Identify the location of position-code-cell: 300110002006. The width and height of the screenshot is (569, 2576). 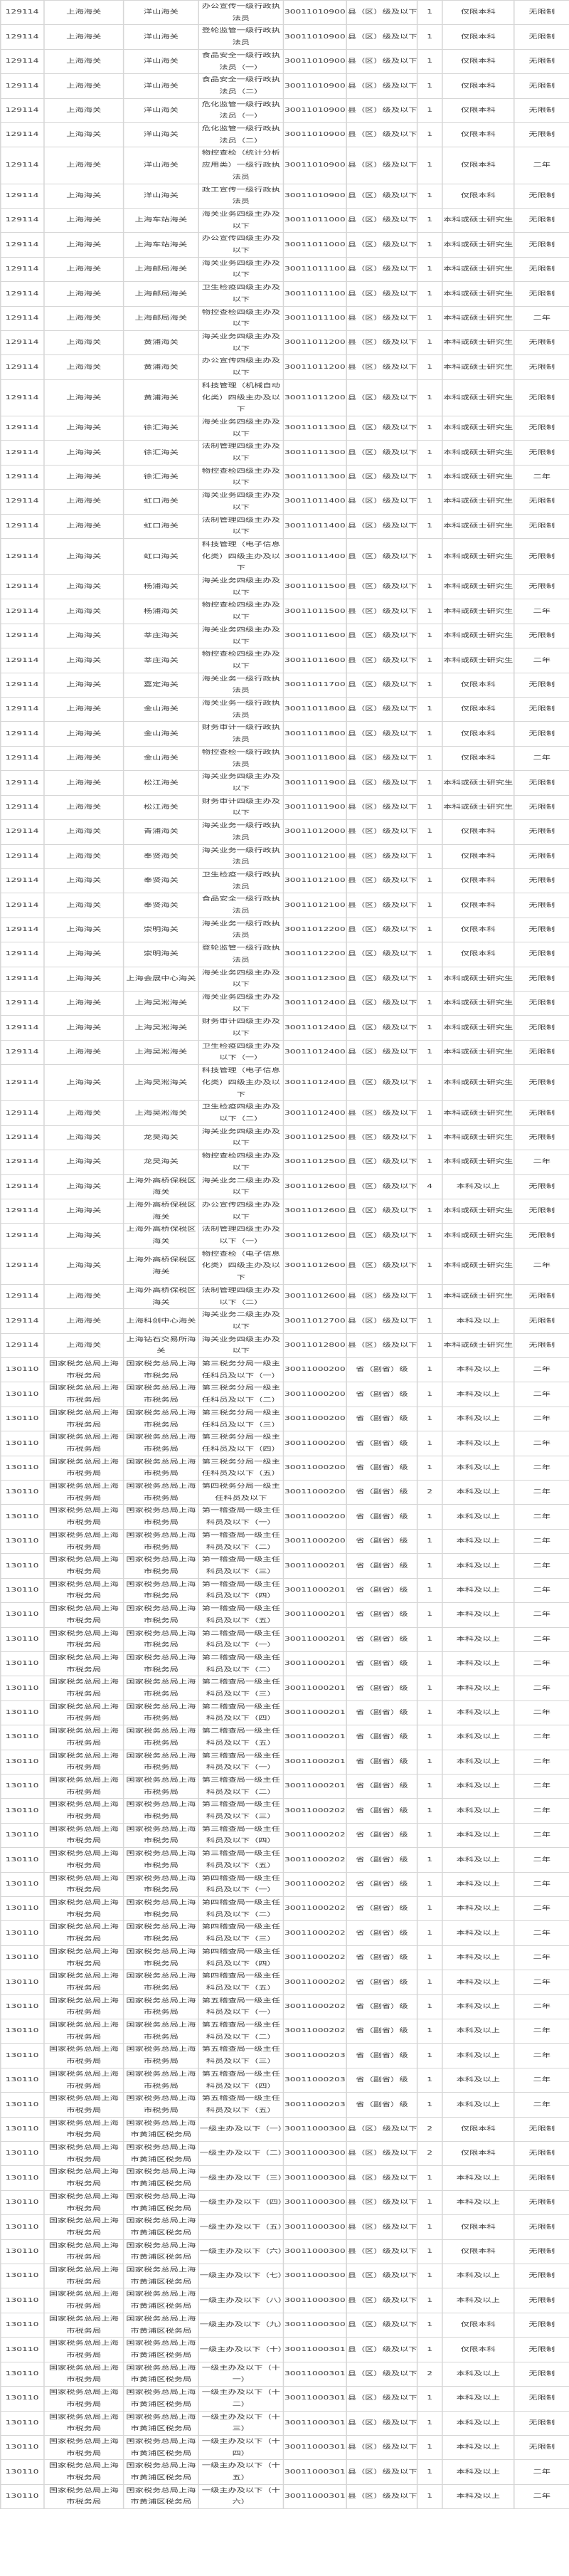
(315, 1468).